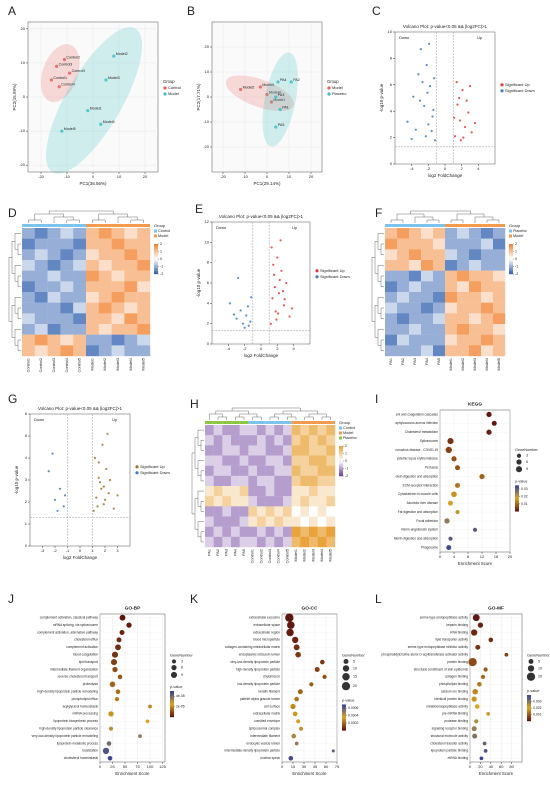  I want to click on x-tick-label: -2, so click(245, 348).